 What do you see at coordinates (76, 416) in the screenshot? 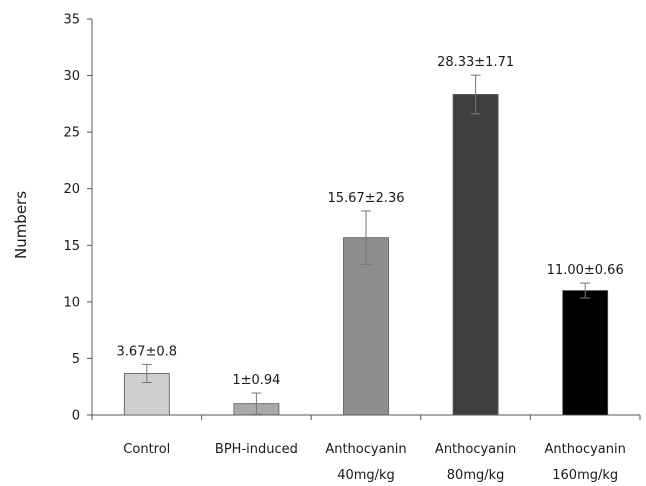
I see `y-tick-label: 0` at bounding box center [76, 416].